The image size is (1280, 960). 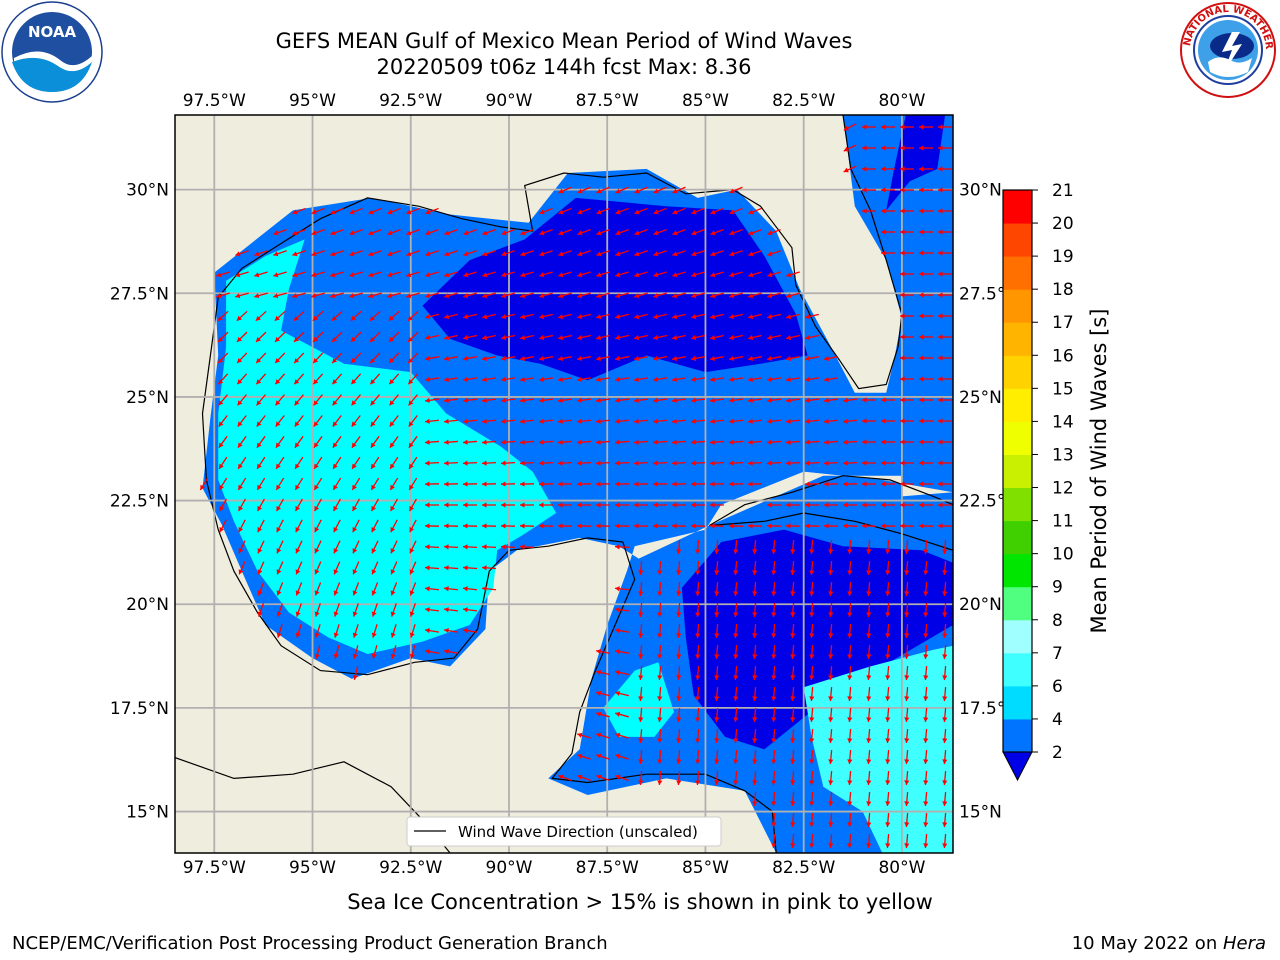 I want to click on colorbar-tick-label: 21, so click(x=1063, y=191).